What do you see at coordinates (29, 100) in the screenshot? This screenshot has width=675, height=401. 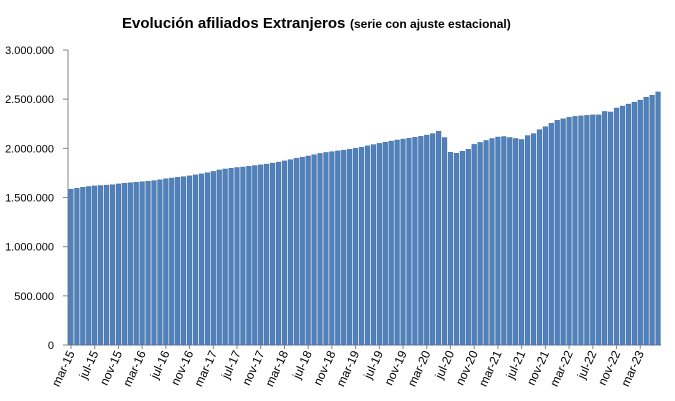 I see `y-tick-label: 2.500.000` at bounding box center [29, 100].